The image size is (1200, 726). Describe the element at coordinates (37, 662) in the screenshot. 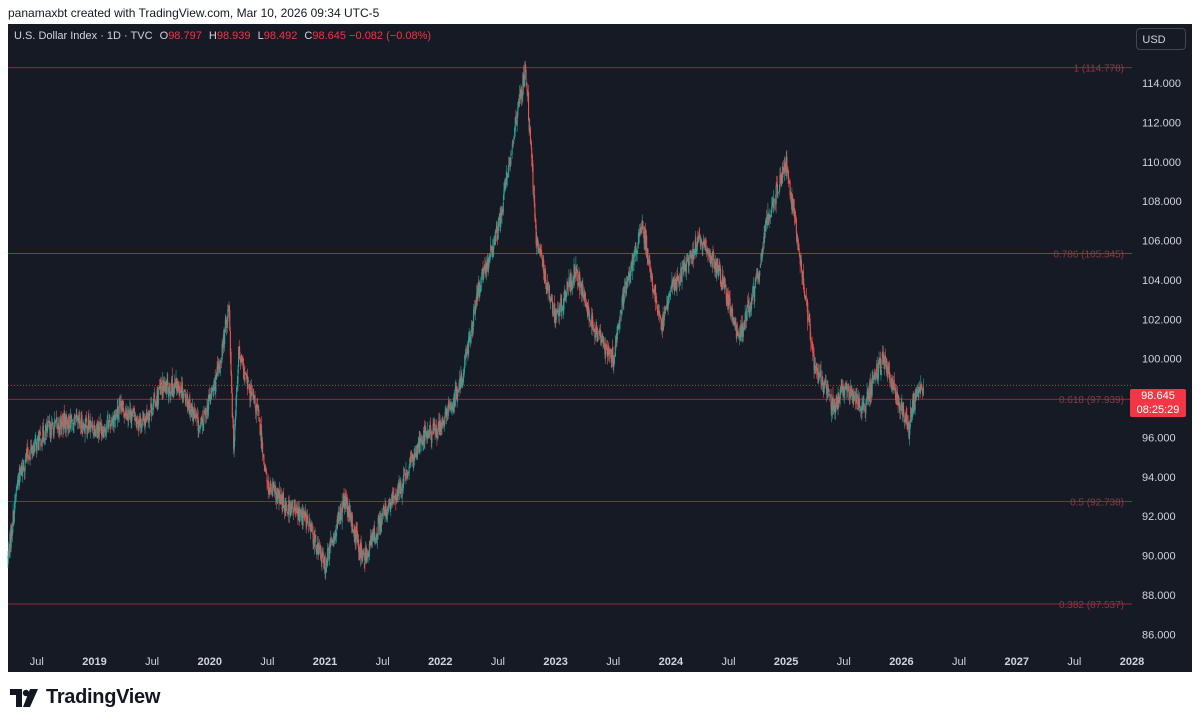

I see `x-tick-label: Jul` at that location.